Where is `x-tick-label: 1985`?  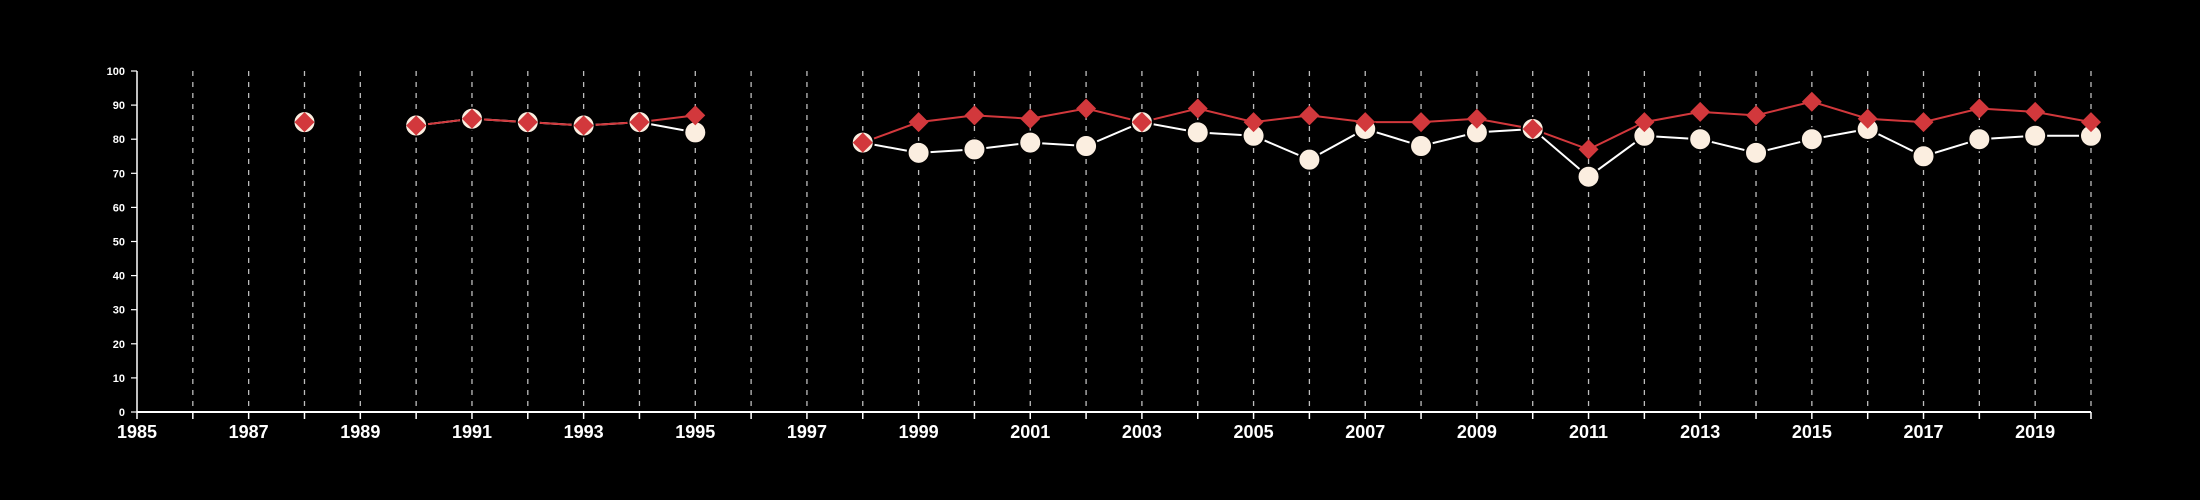 x-tick-label: 1985 is located at coordinates (137, 432).